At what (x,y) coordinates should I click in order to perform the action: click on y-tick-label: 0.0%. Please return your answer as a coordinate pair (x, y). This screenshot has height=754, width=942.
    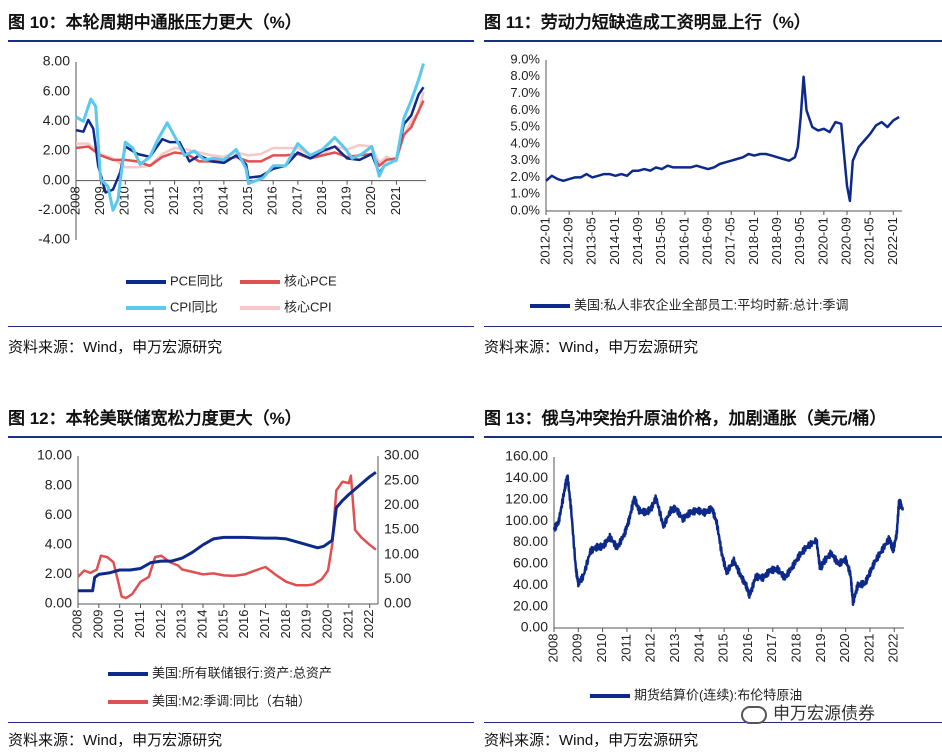
    Looking at the image, I should click on (525, 209).